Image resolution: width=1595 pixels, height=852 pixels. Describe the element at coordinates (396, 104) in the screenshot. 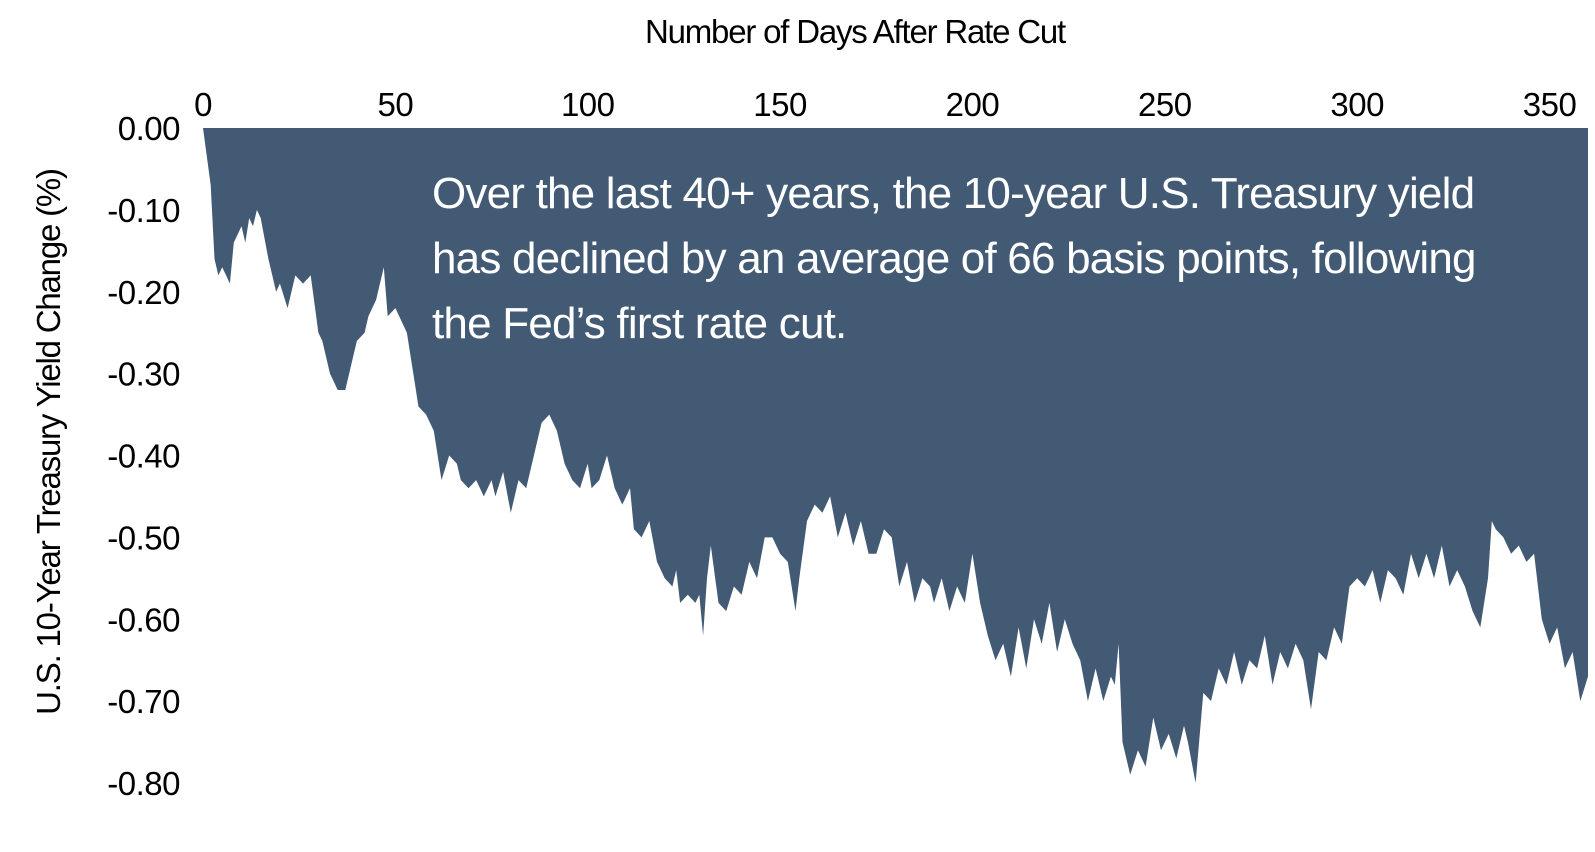

I see `x-tick-label: 50` at that location.